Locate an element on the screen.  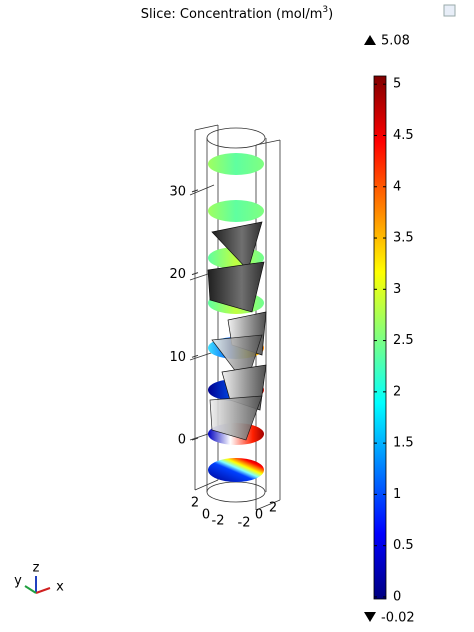
z-tick-label: 10 is located at coordinates (177, 357).